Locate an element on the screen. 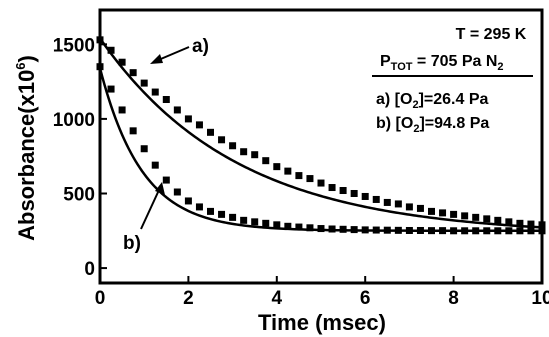 The image size is (549, 337). x-tick-label: 4 is located at coordinates (277, 298).